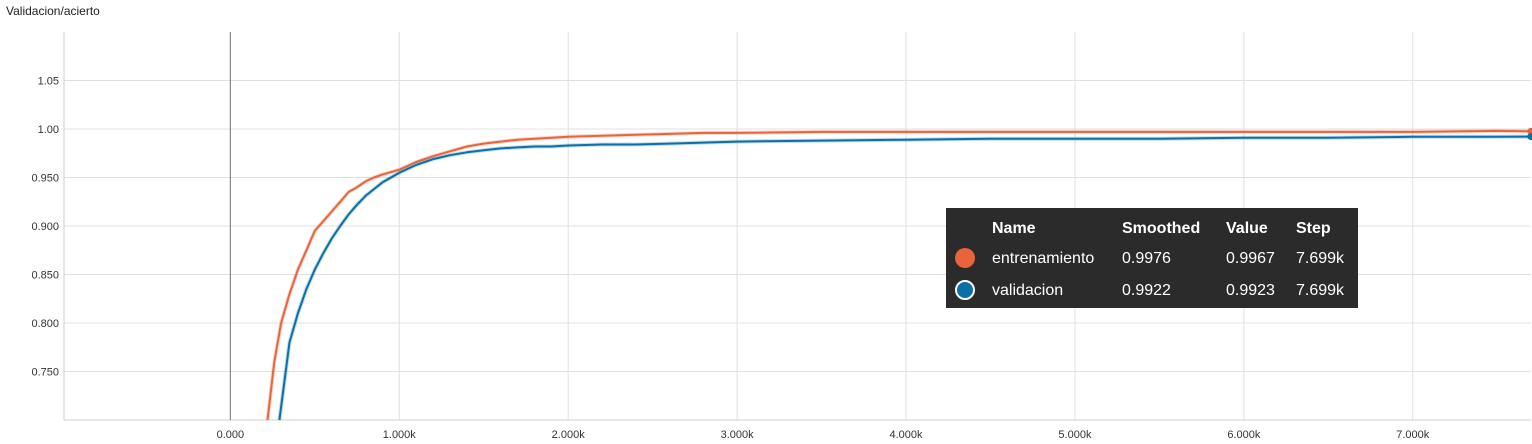 The width and height of the screenshot is (1532, 444). I want to click on x-tick-label: 5.000k, so click(1075, 435).